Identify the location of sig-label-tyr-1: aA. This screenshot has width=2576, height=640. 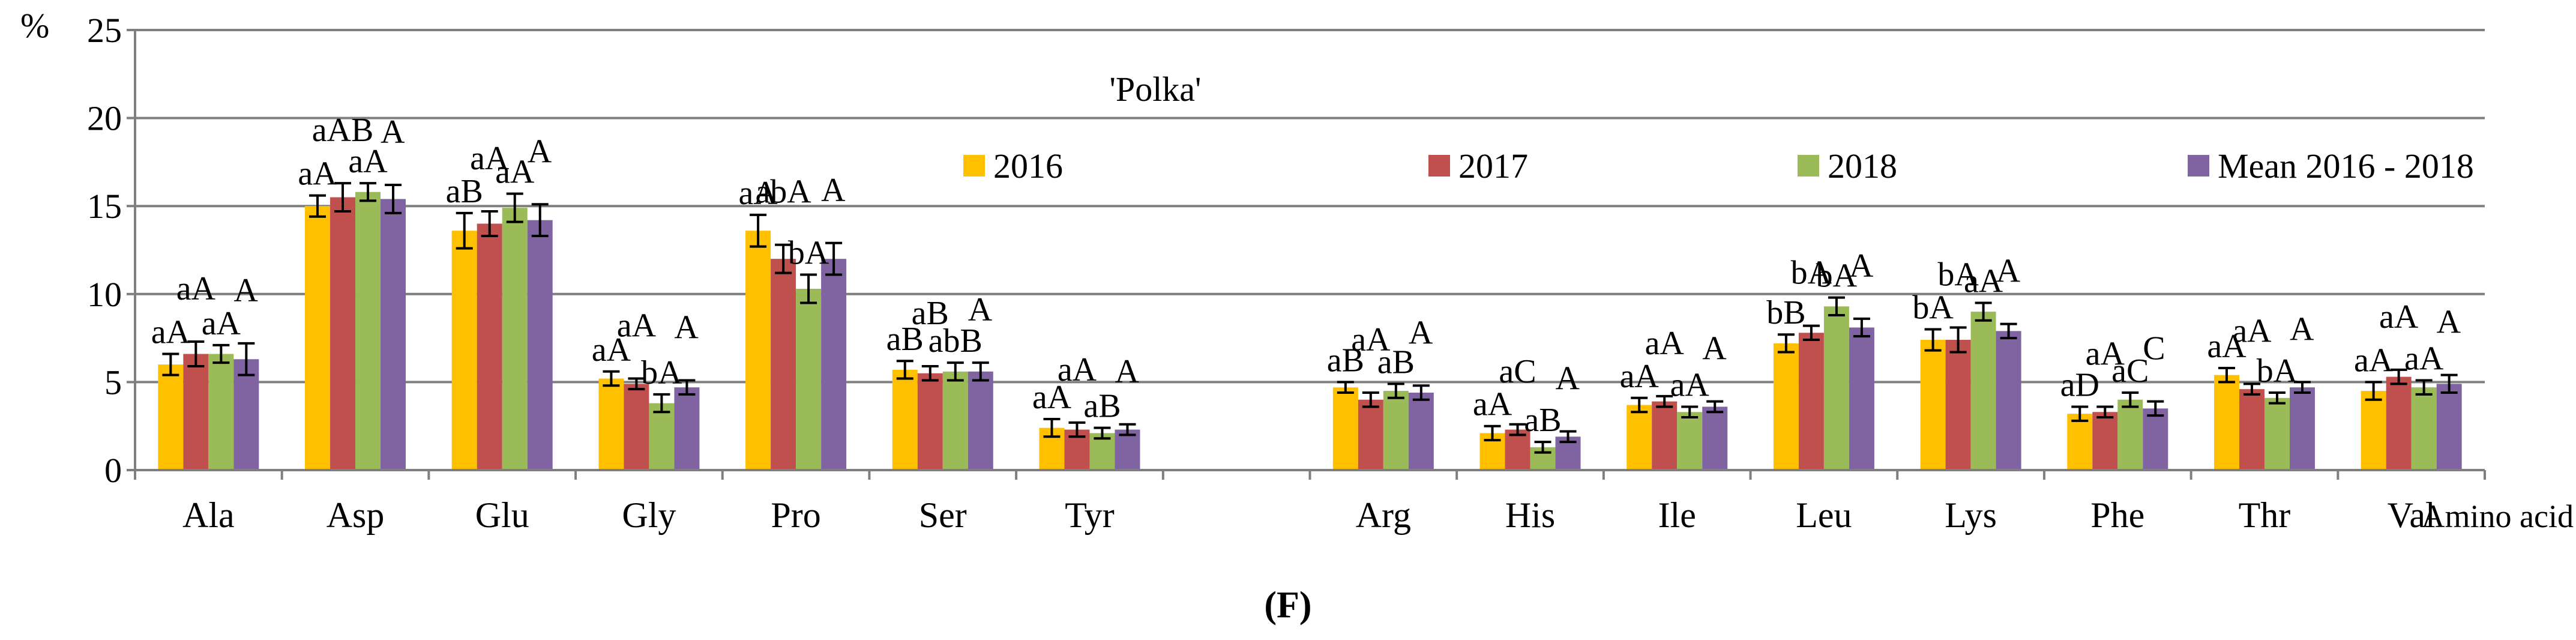
(1077, 369).